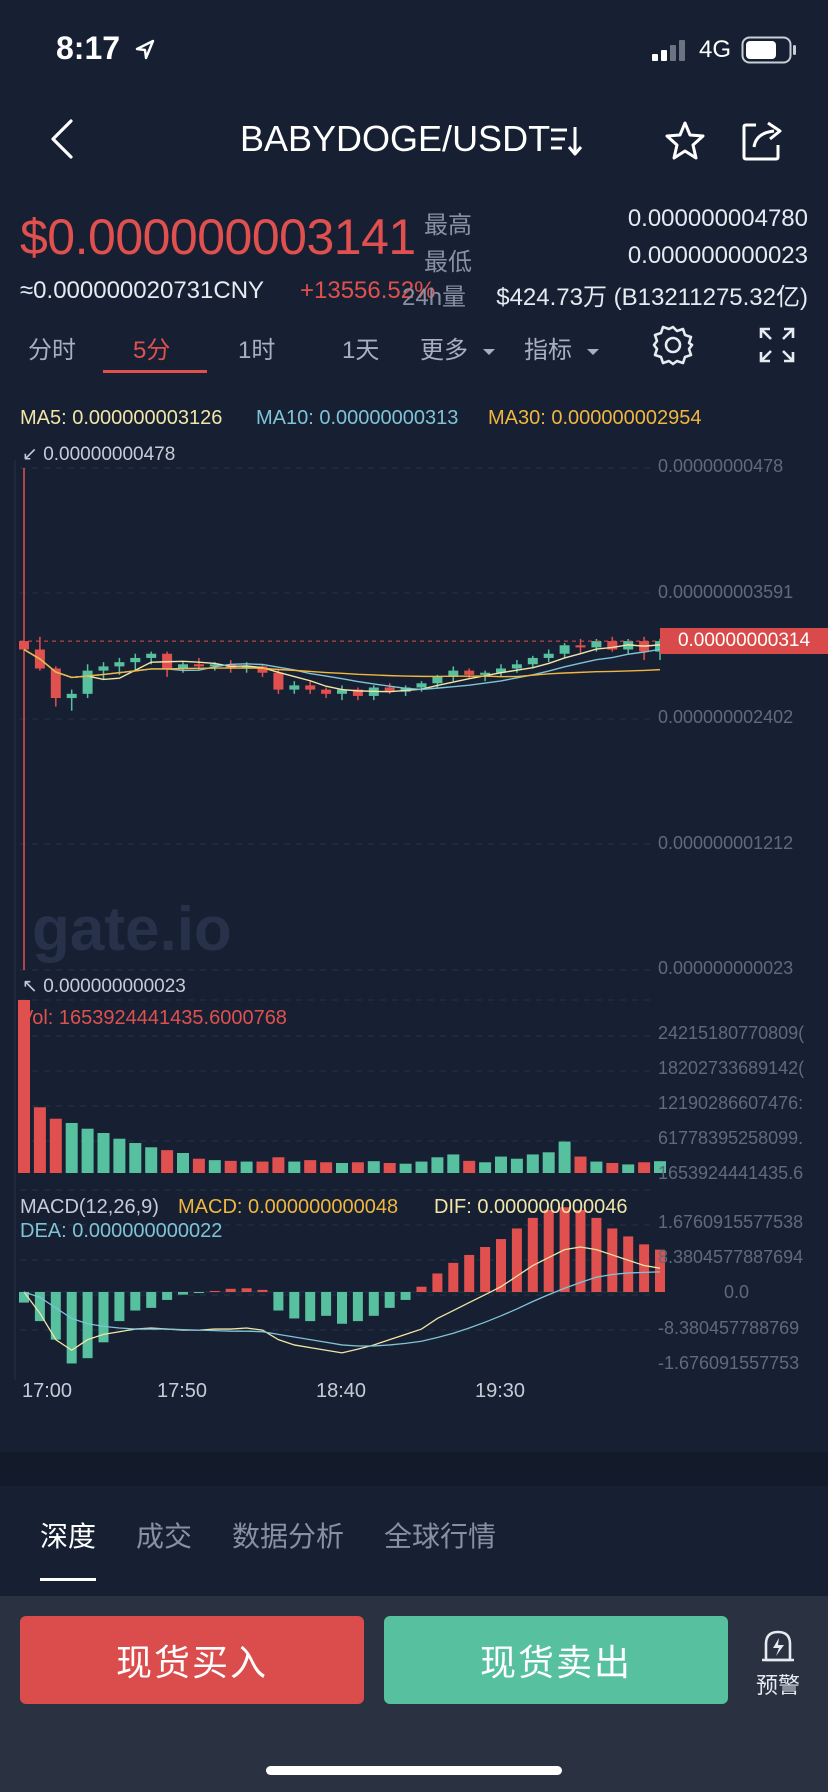  Describe the element at coordinates (778, 1646) in the screenshot. I see `alert-bell-icon` at that location.